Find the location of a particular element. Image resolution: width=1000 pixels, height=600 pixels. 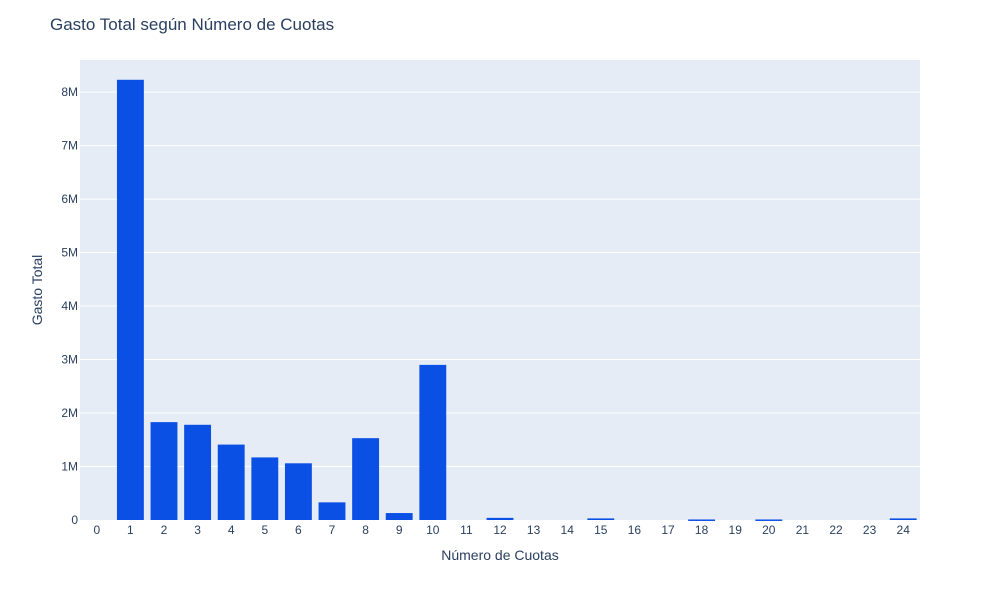

chart-title: Gasto Total según Número de Cuotas is located at coordinates (192, 24).